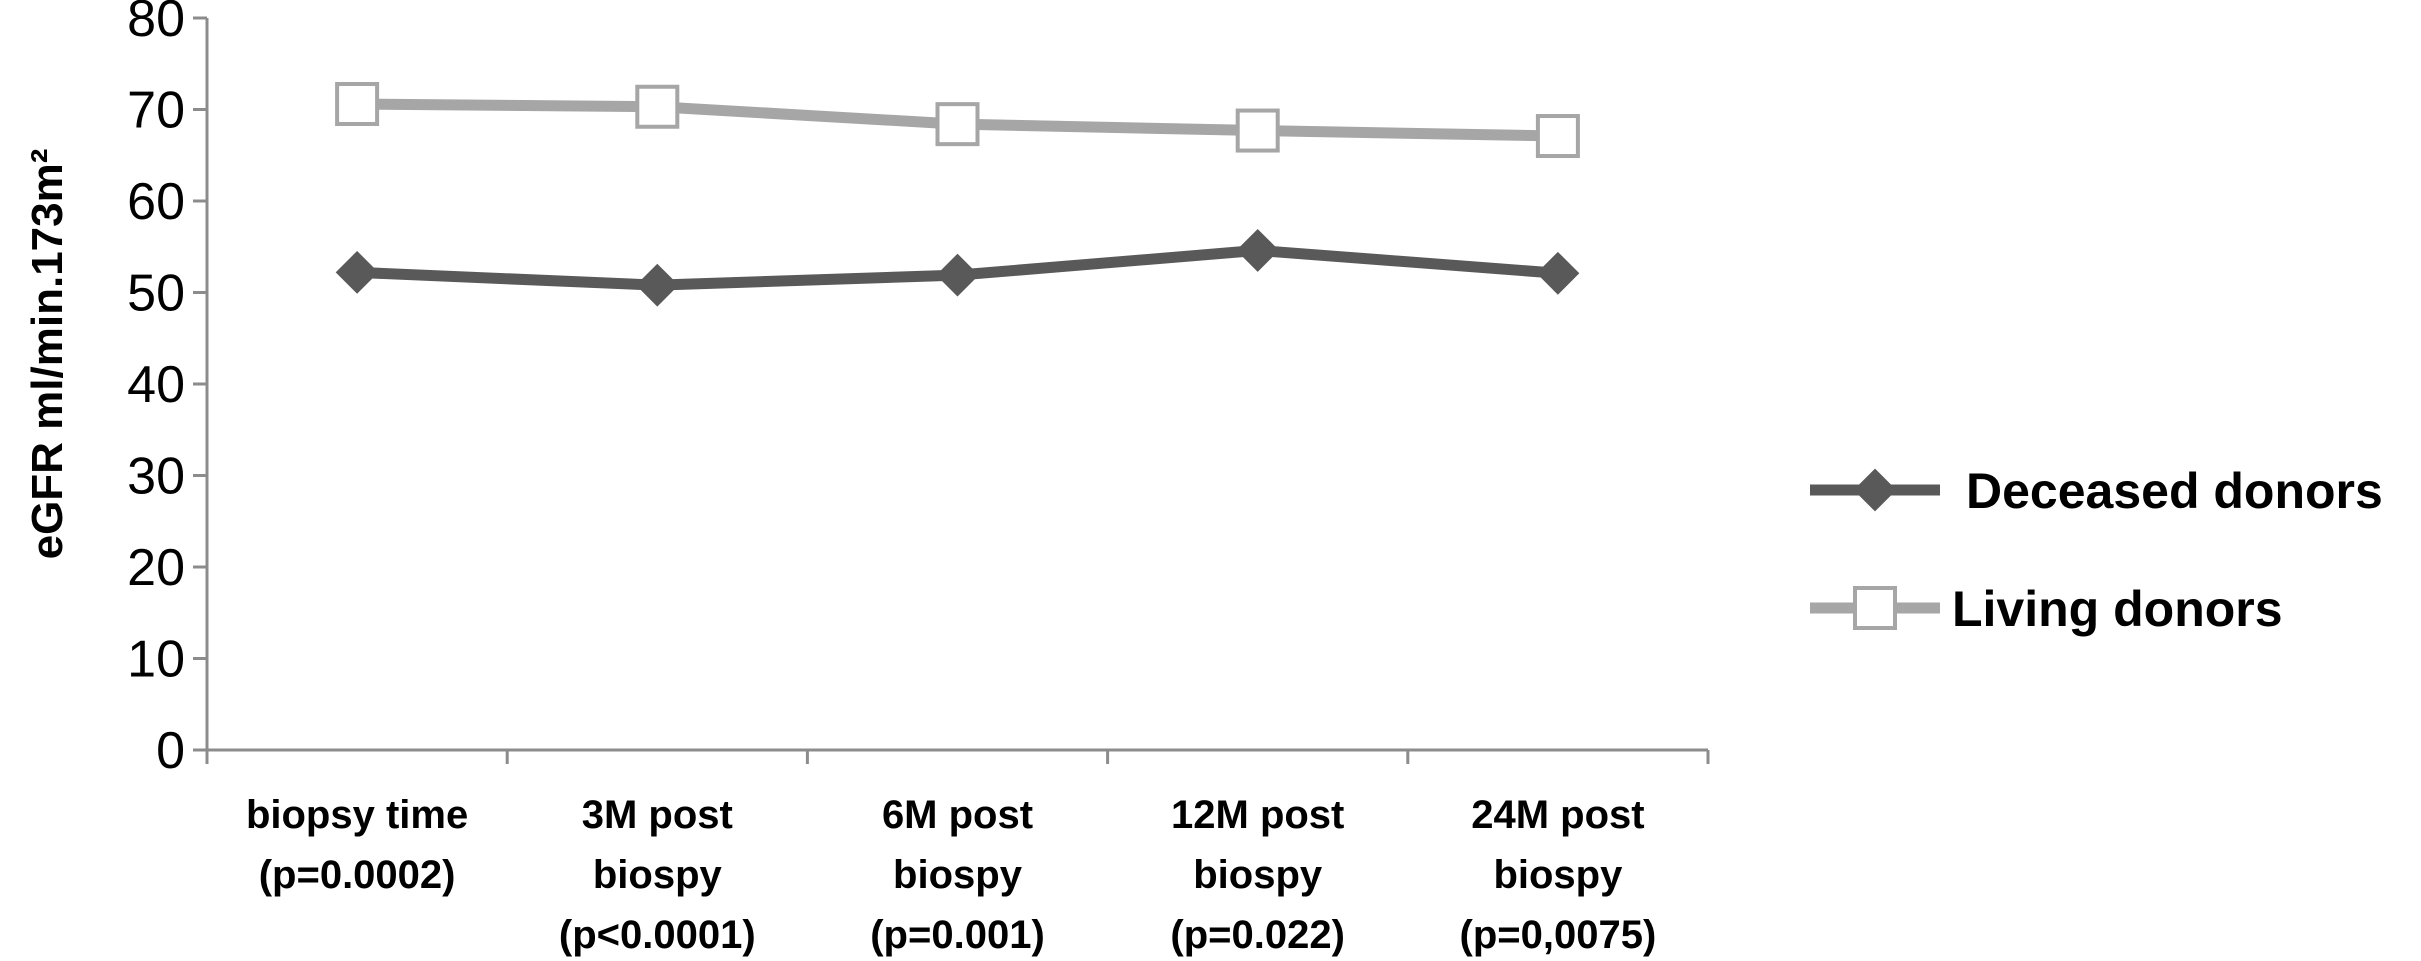  I want to click on series-layer, so click(957, 194).